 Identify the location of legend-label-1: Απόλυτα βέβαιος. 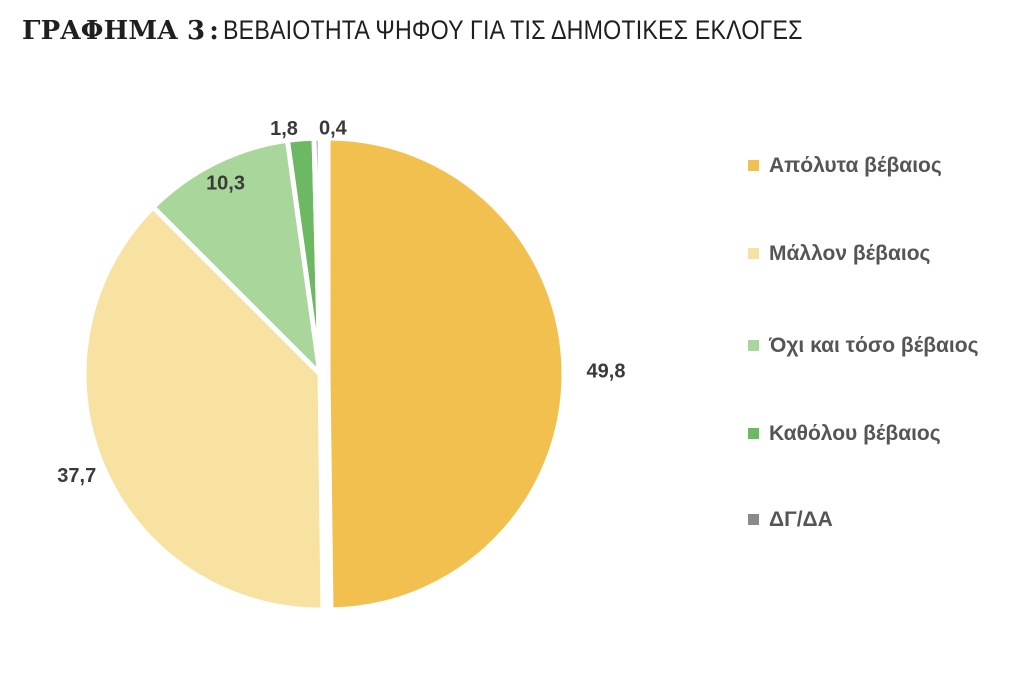
(855, 165).